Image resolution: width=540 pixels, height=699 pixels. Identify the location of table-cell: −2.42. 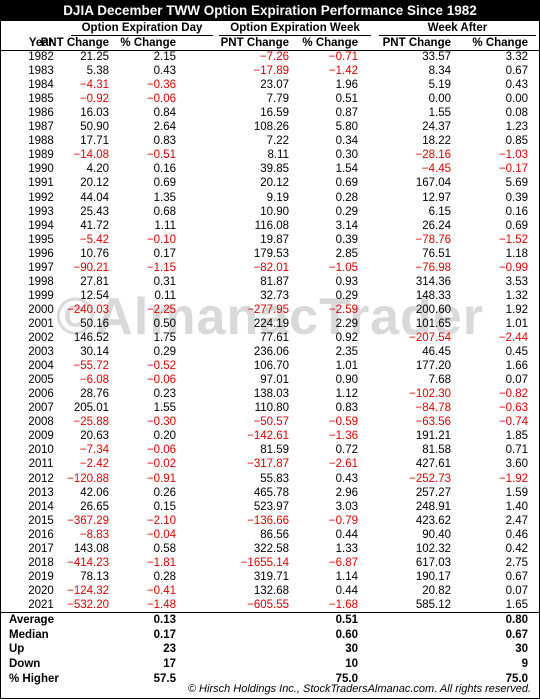
(94, 464).